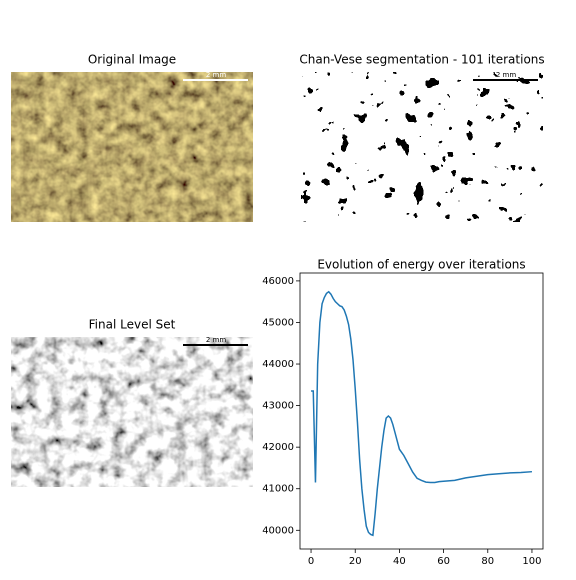 The height and width of the screenshot is (580, 576). Describe the element at coordinates (421, 265) in the screenshot. I see `panel-title: Evolution of energy over iterations` at that location.